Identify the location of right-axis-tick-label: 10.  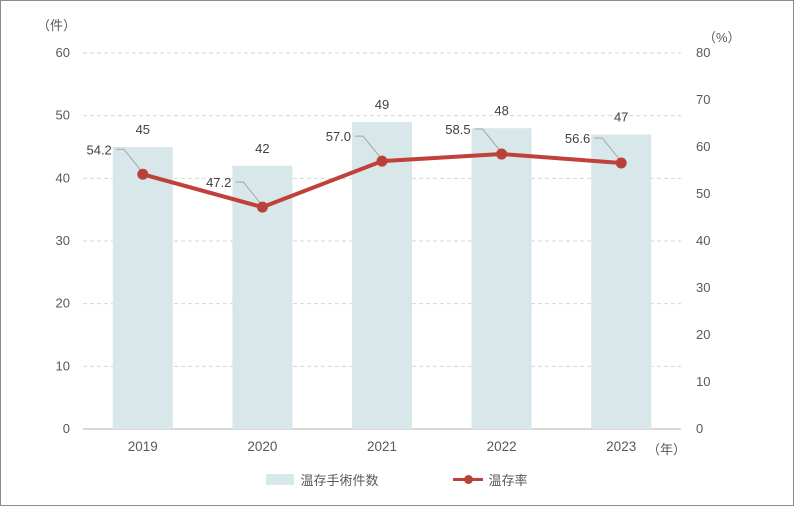
(703, 381).